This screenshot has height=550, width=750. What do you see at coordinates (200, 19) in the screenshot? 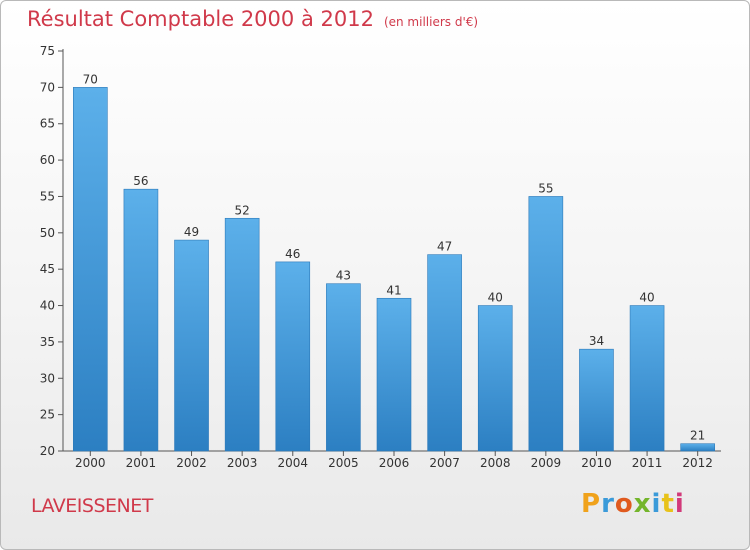
I see `chart-title-text: Résultat Comptable 2000 à 2012` at bounding box center [200, 19].